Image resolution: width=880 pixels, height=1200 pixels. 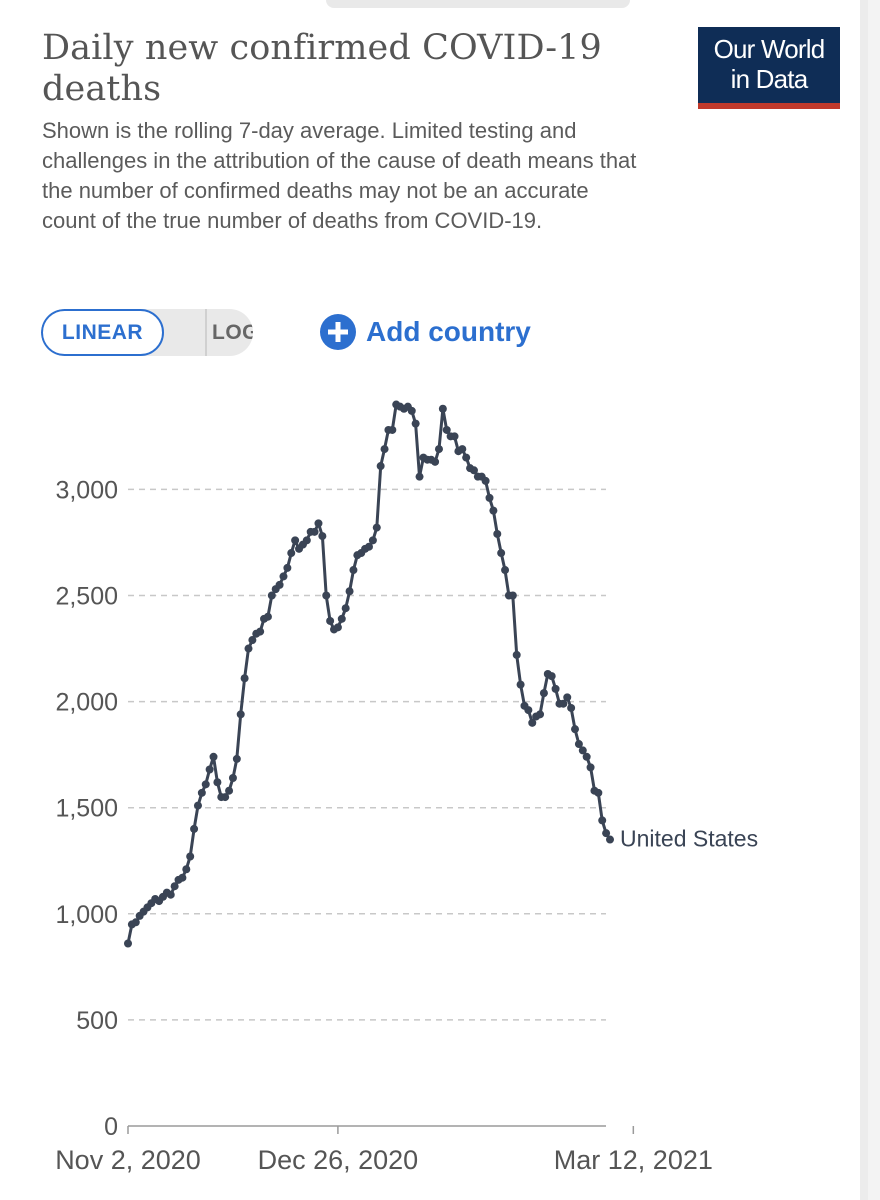 I want to click on x-tick-label: Mar 12, 2021, so click(x=633, y=1160).